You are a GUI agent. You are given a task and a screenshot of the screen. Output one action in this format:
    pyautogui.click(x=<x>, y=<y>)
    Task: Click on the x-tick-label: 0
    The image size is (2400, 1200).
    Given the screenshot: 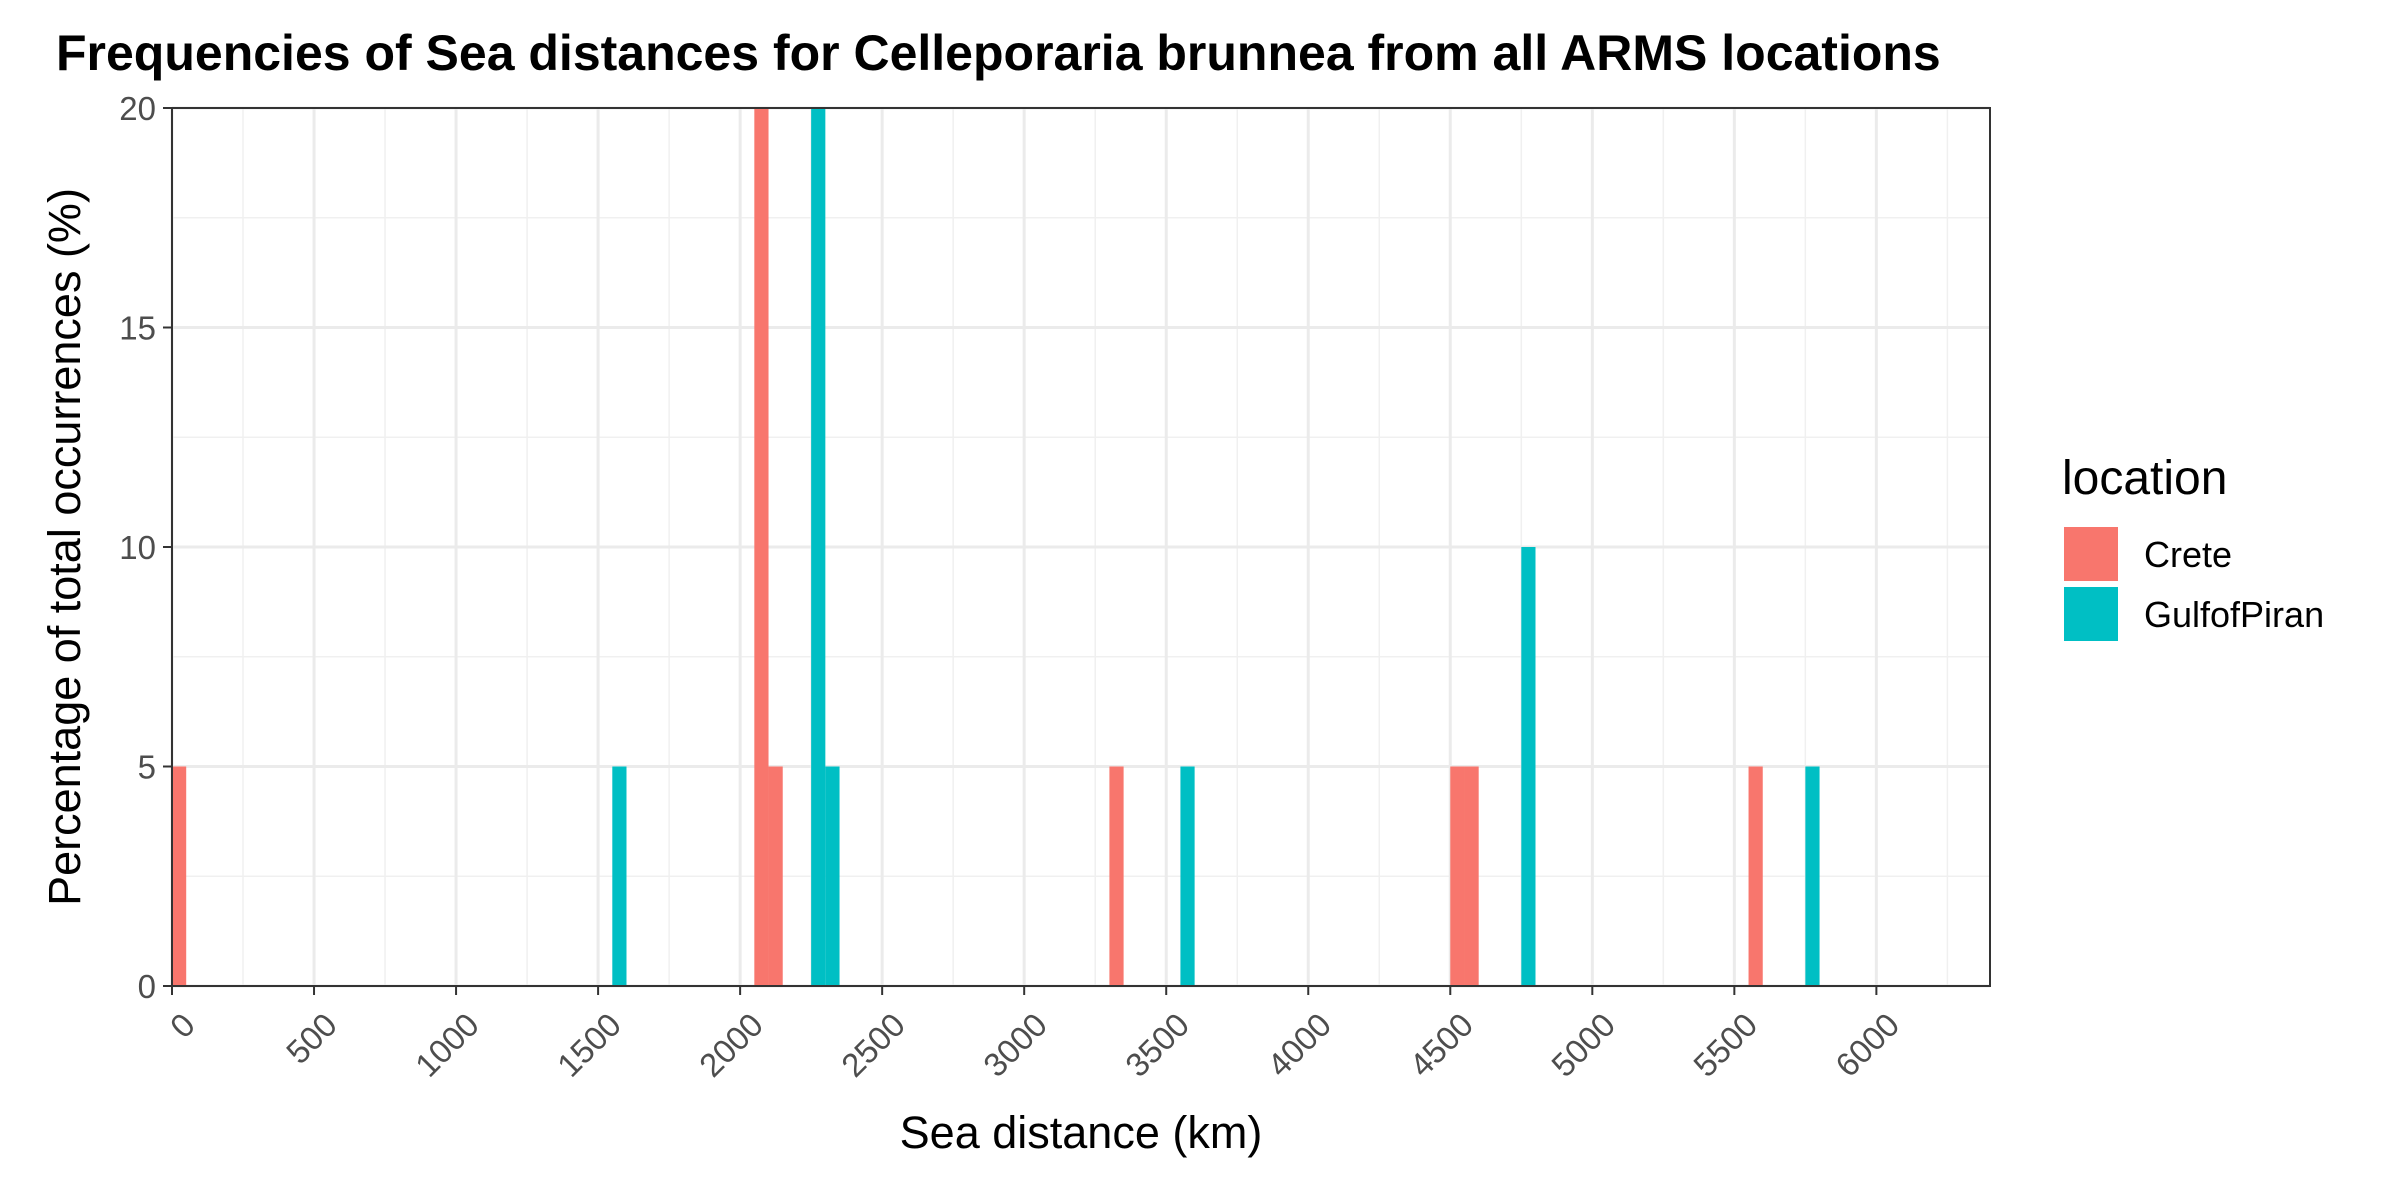 What is the action you would take?
    pyautogui.click(x=182, y=1025)
    